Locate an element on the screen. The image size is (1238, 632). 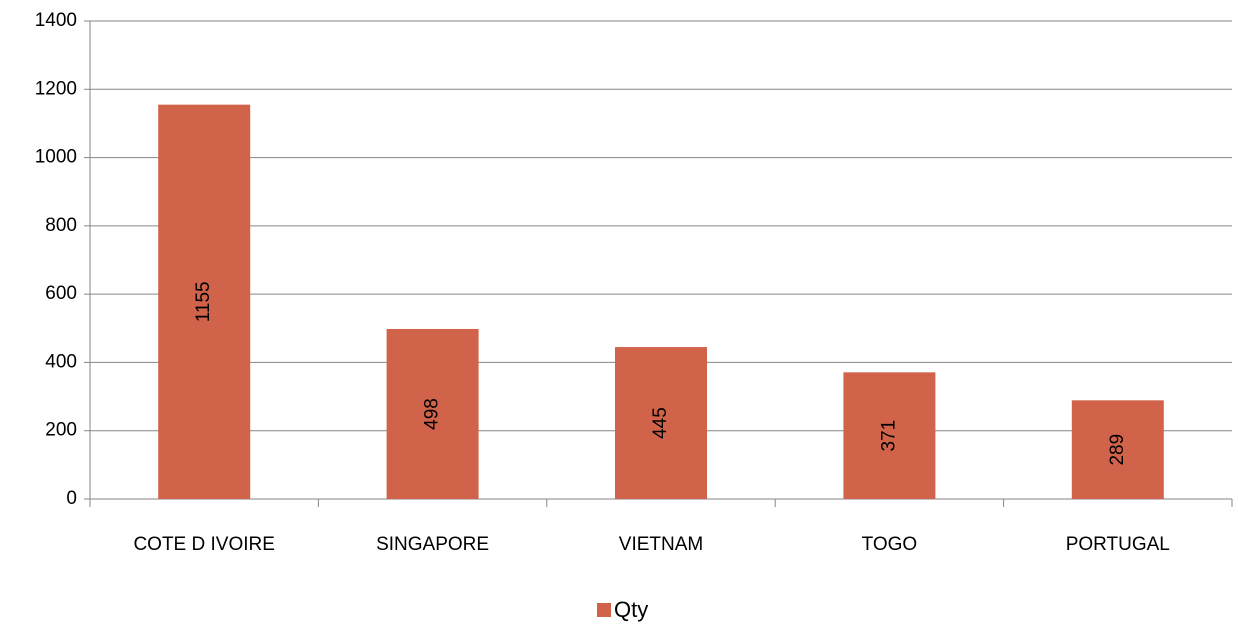
y-tick-label: 1200 is located at coordinates (56, 88).